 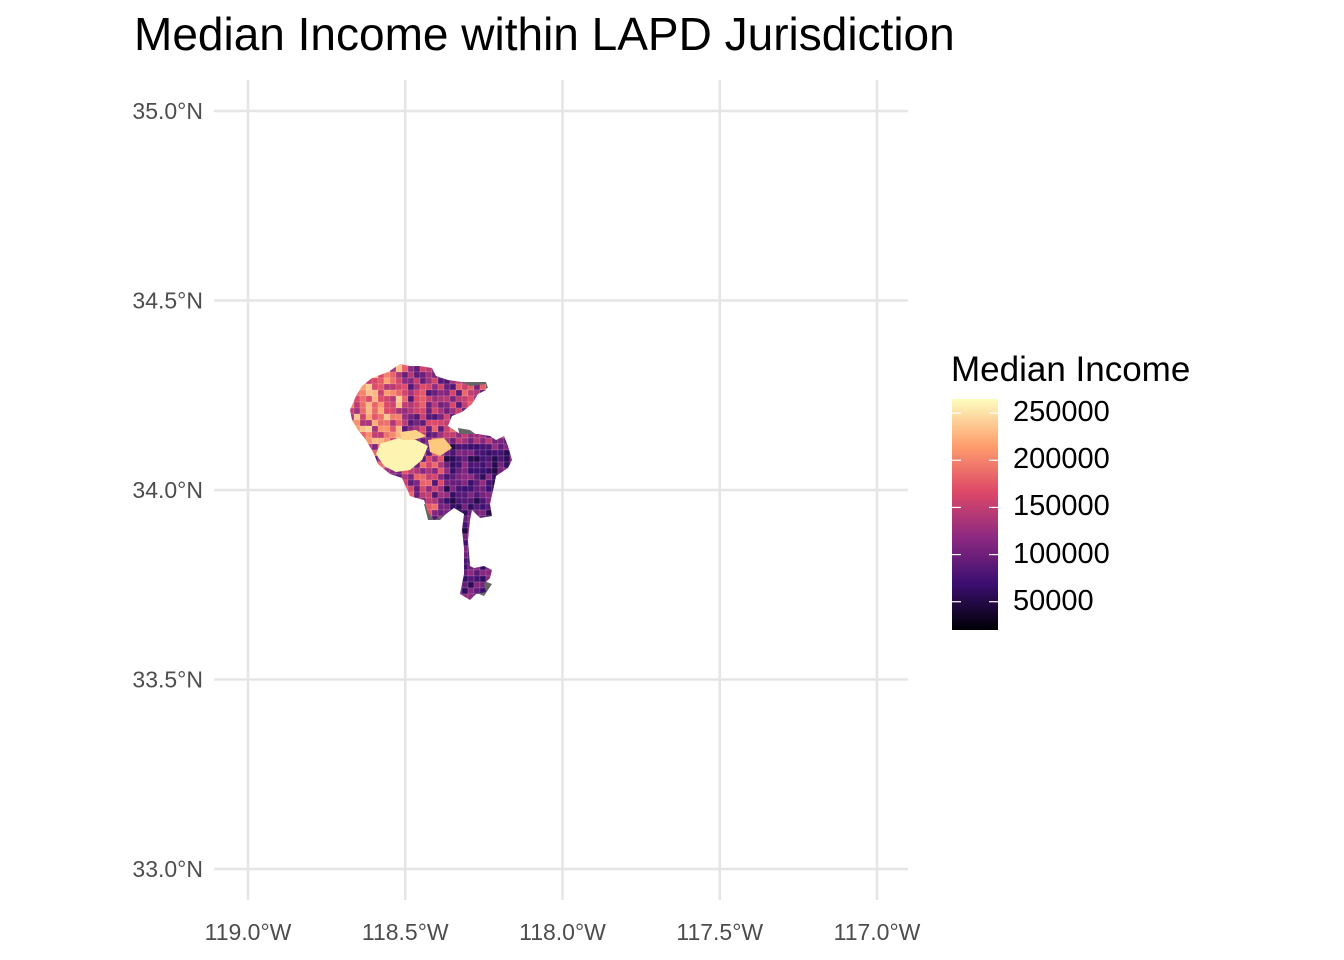 I want to click on legend-title: Median Income, so click(x=1071, y=369).